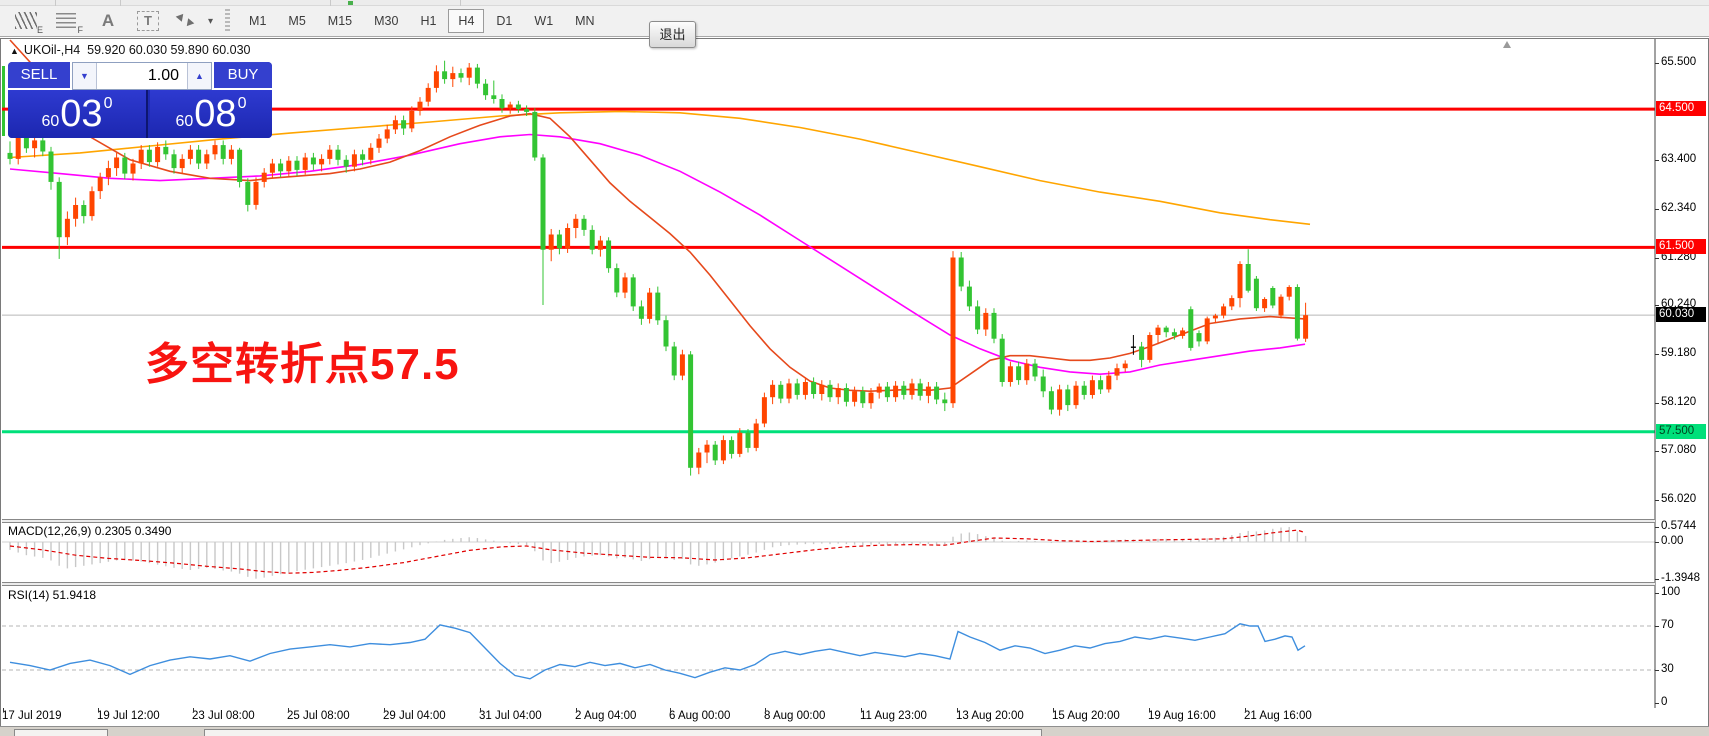  I want to click on macd-indicator-label: MACD(12,26,9) 0.2305 0.3490, so click(90, 531).